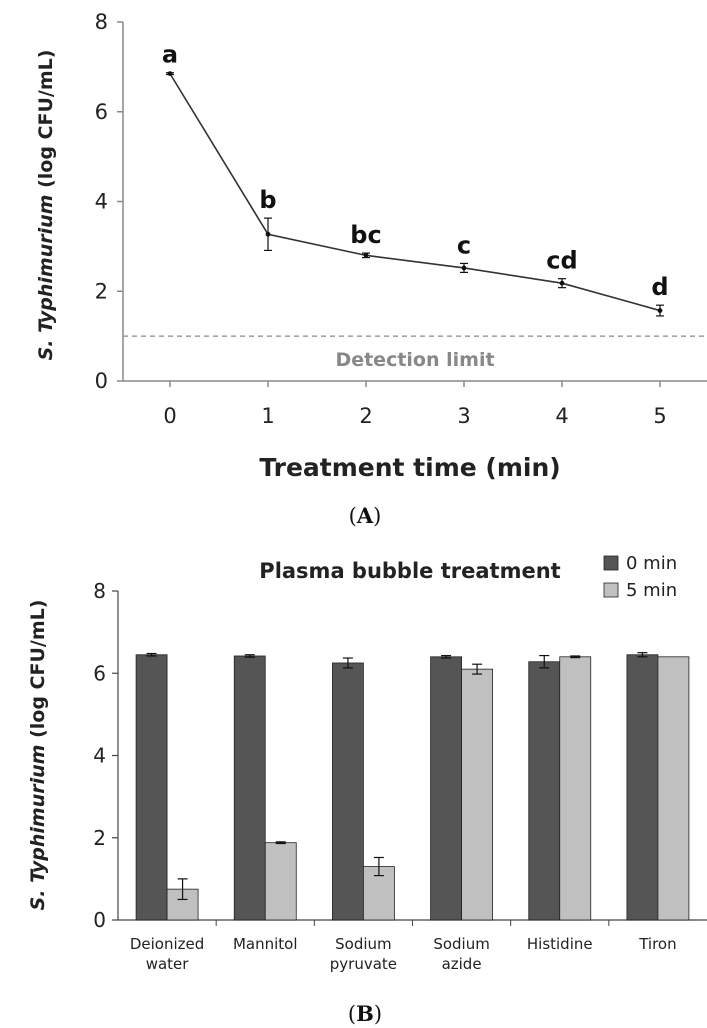  What do you see at coordinates (363, 964) in the screenshot?
I see `panel-b-category-label: pyruvate` at bounding box center [363, 964].